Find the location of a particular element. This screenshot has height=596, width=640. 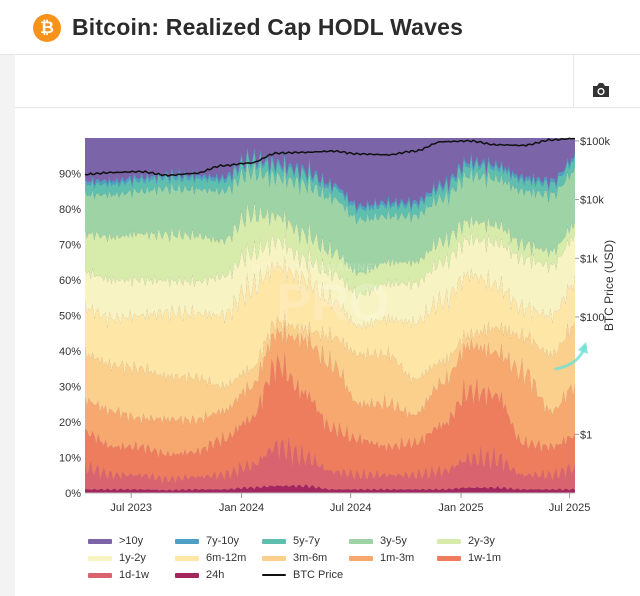

legend-label: 3y-5y is located at coordinates (393, 541).